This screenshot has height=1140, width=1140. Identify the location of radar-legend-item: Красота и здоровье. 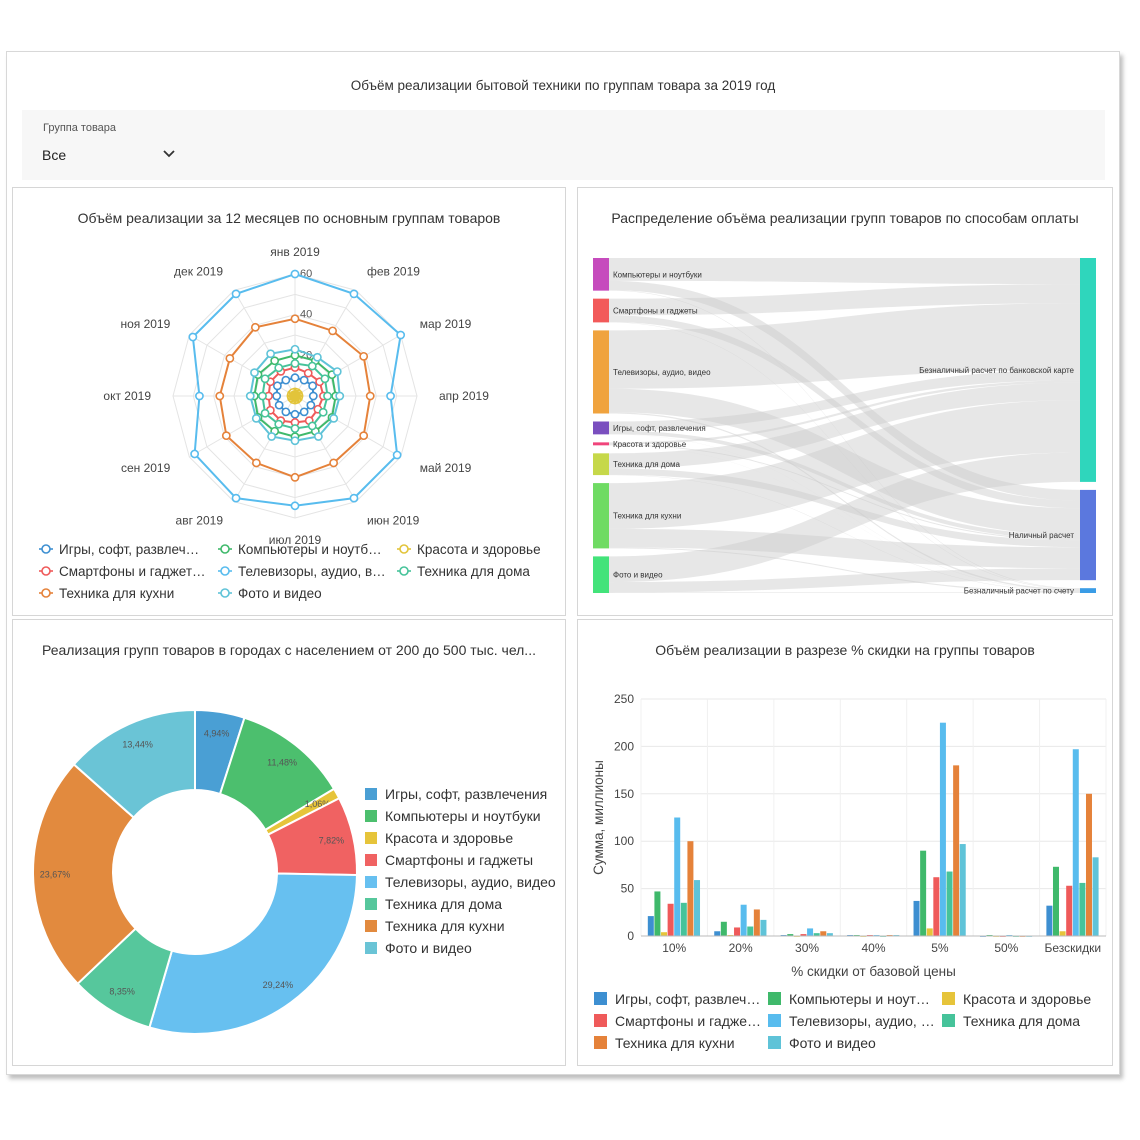
(469, 549).